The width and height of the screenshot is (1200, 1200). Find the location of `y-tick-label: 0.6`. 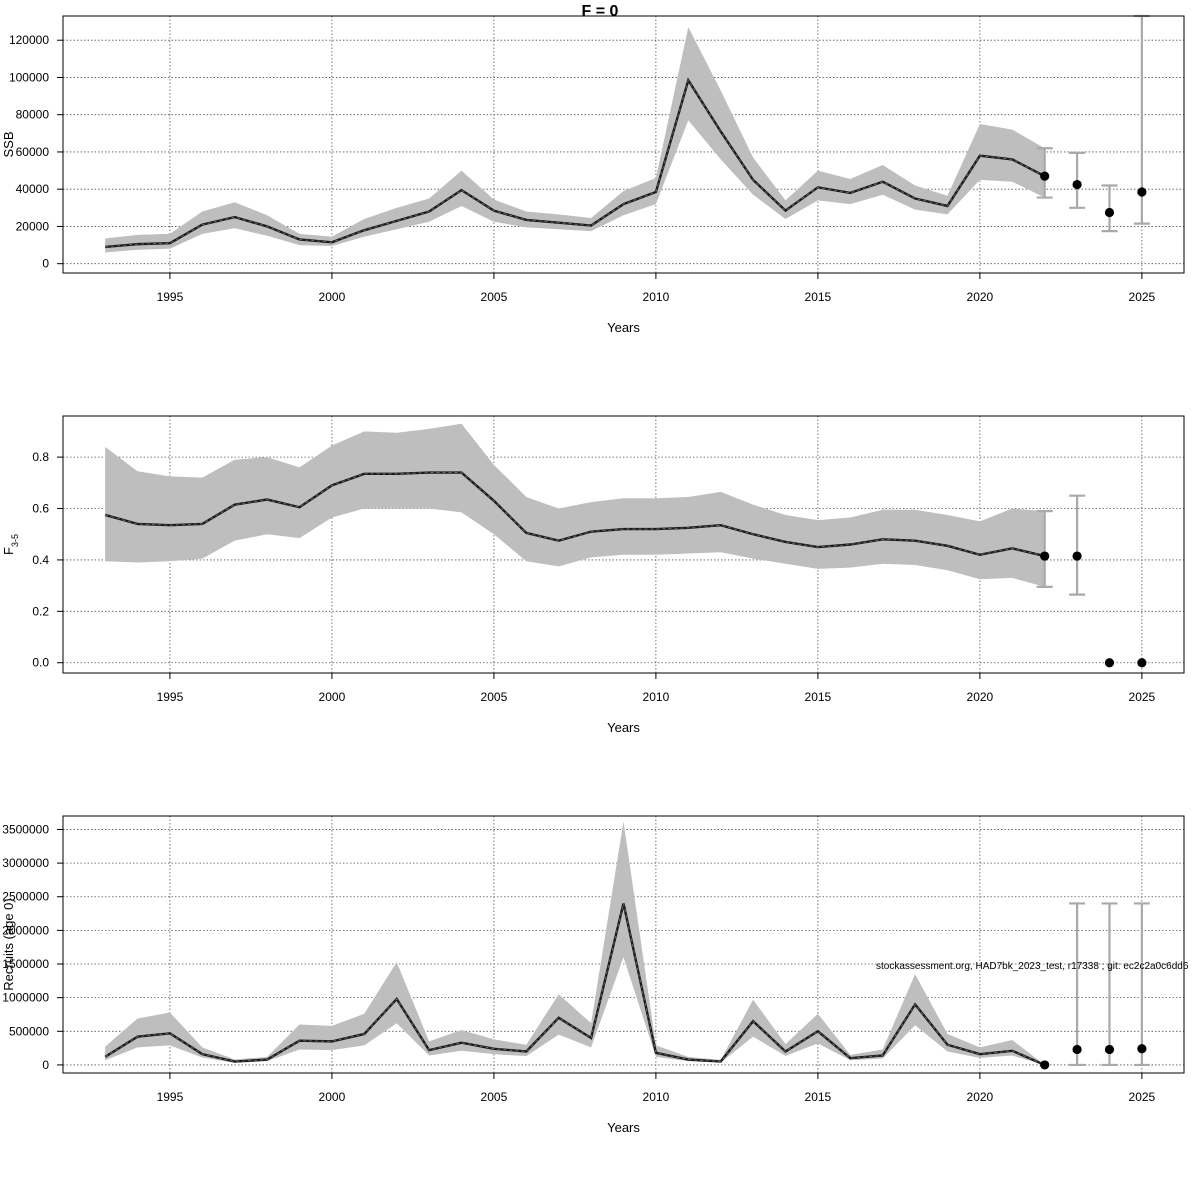

y-tick-label: 0.6 is located at coordinates (40, 509).